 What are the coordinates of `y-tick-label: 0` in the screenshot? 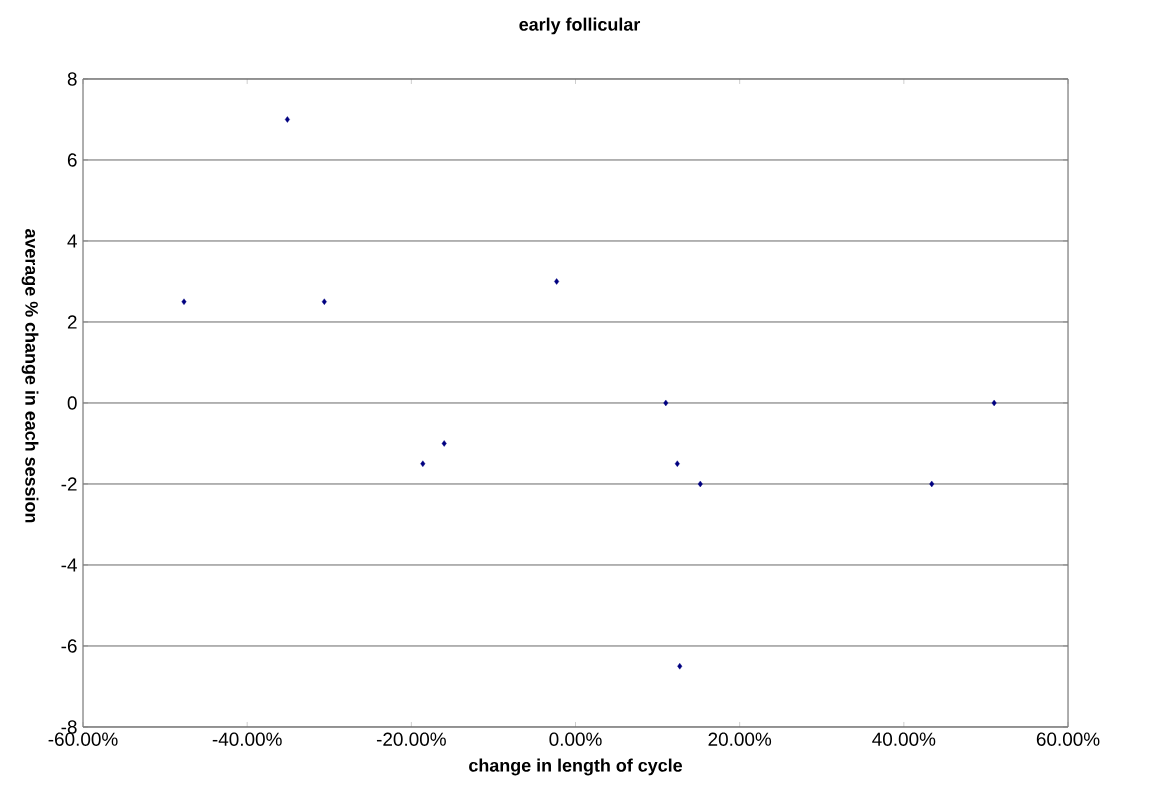 It's located at (72, 403).